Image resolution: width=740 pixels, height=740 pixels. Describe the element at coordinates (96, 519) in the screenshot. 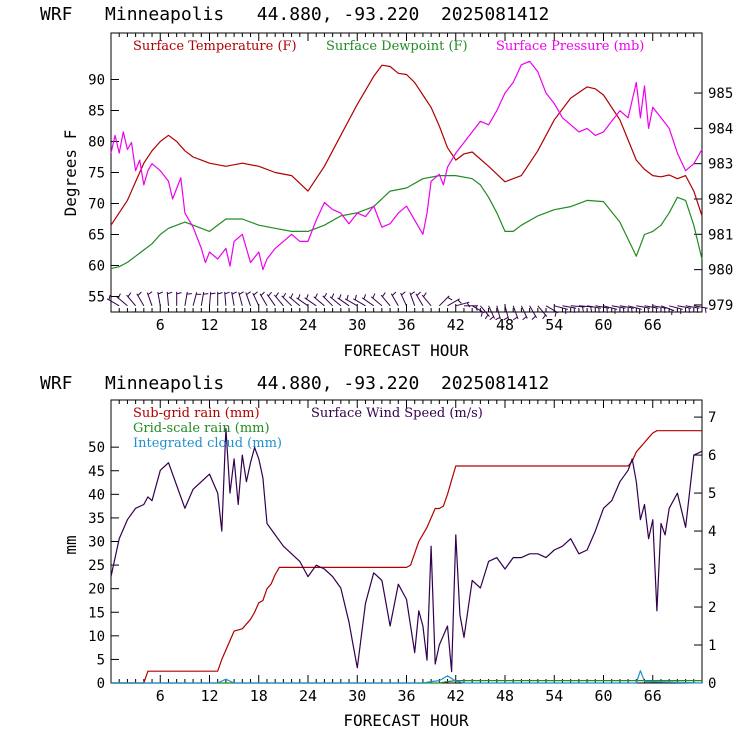

I see `bottom-y-tick-label: 35` at that location.